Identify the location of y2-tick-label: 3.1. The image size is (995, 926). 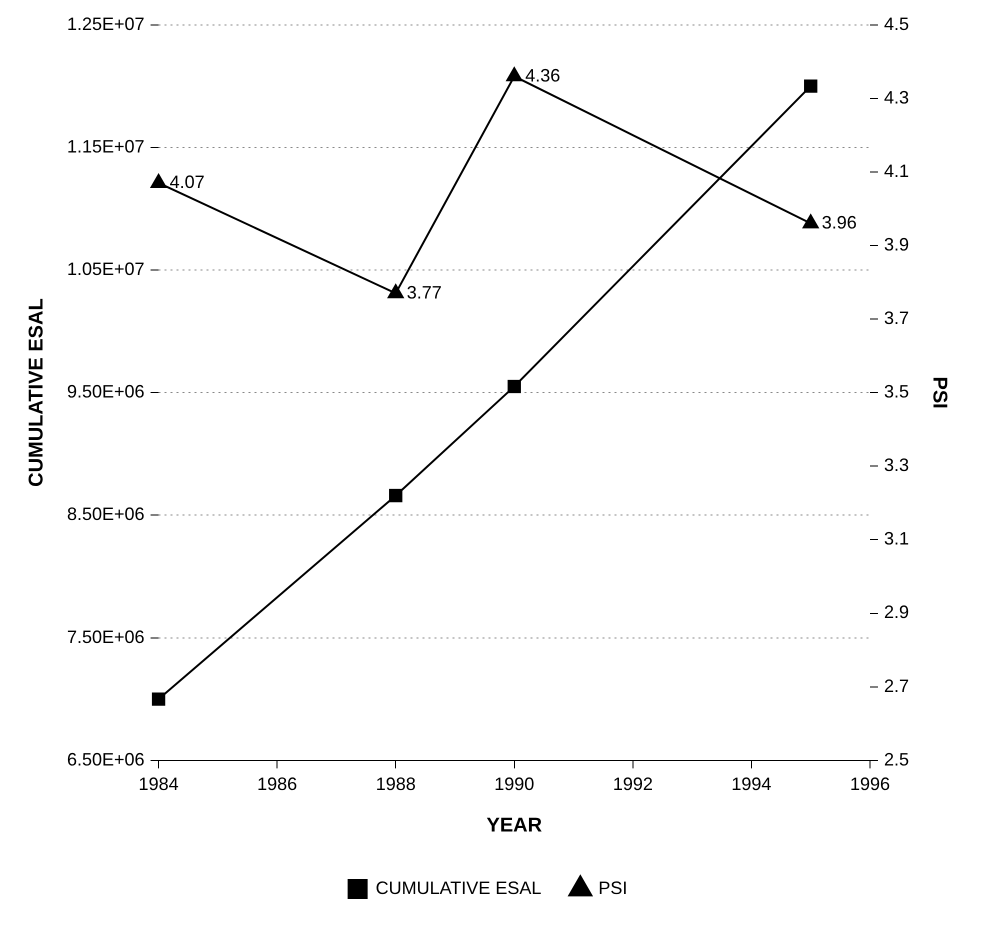
(897, 538).